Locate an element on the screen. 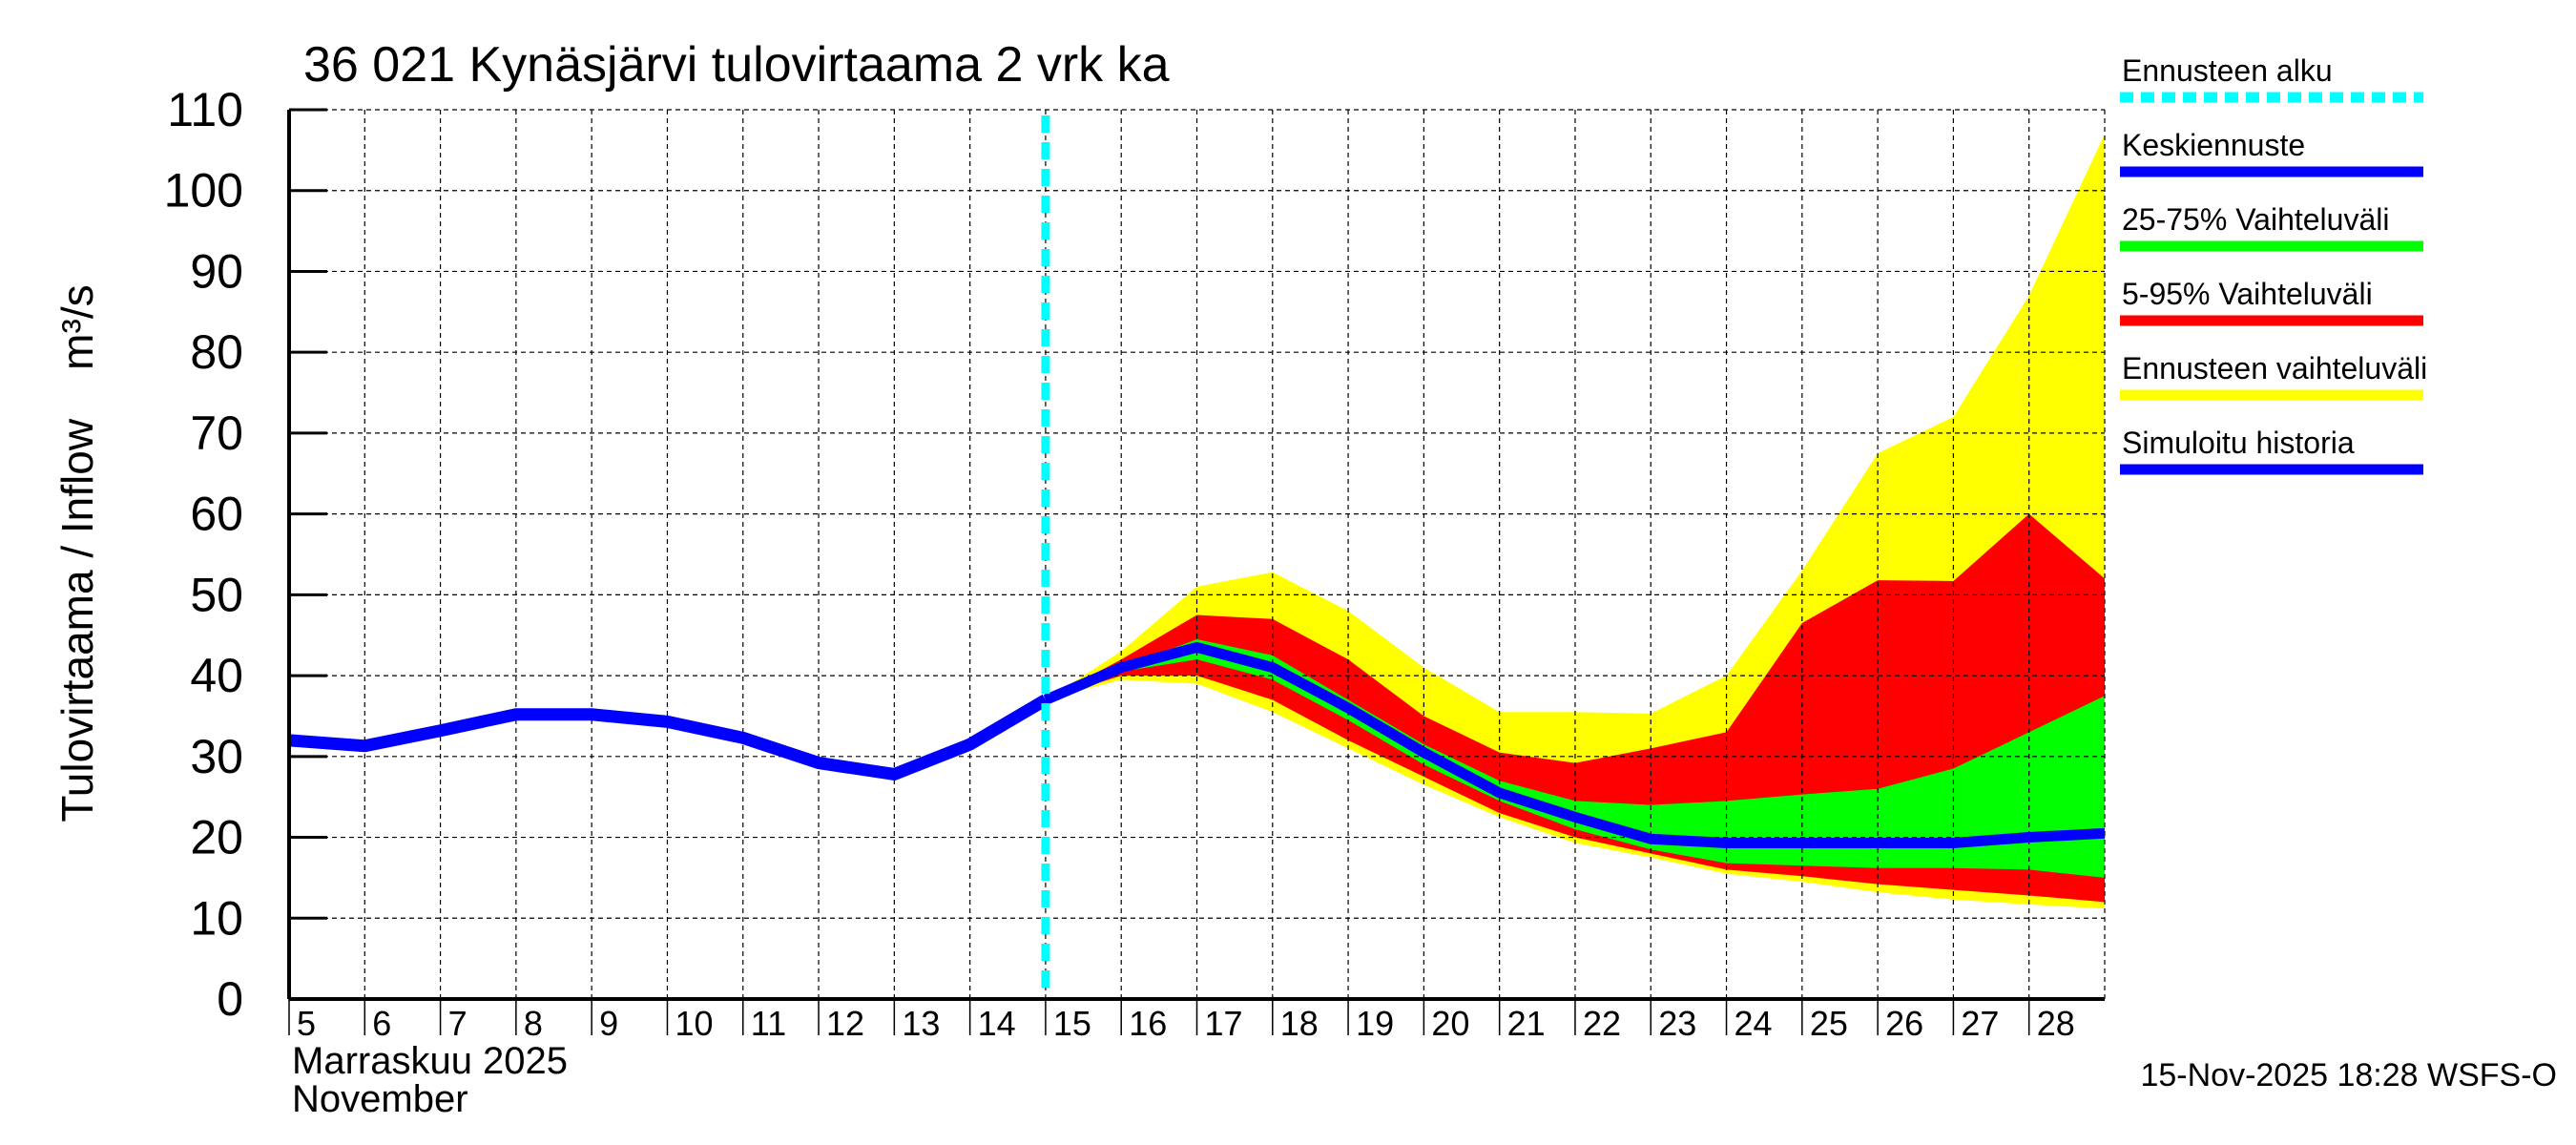  x-tick-label: 15 is located at coordinates (1072, 1023).